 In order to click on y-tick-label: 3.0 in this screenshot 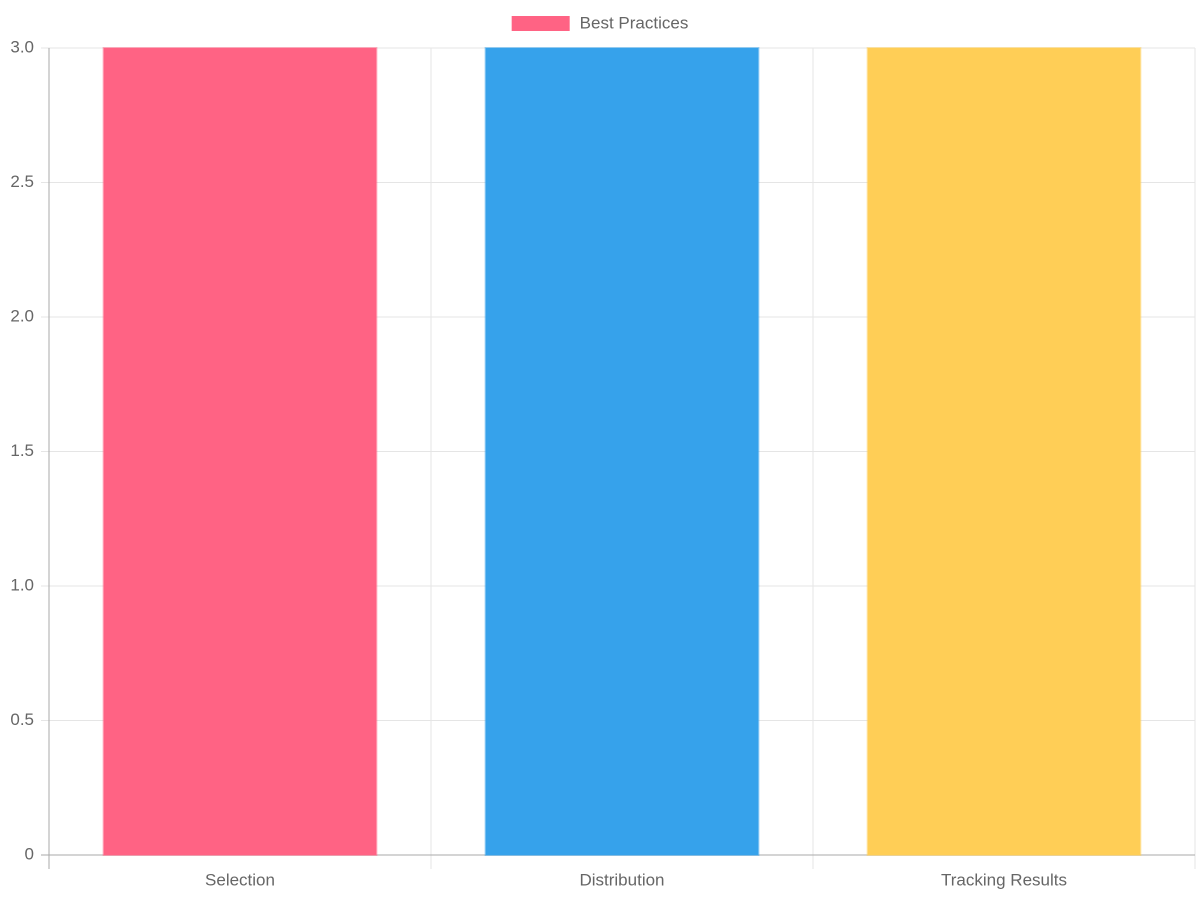, I will do `click(22, 46)`.